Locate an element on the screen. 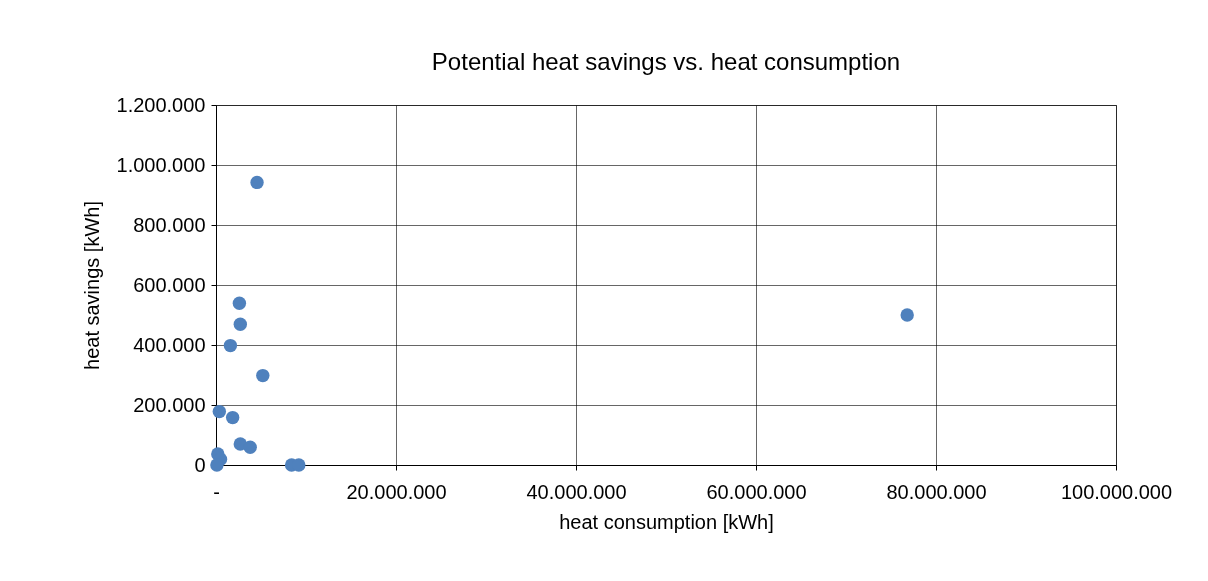 This screenshot has height=581, width=1208. x-tick-label: 80.000.000 is located at coordinates (936, 491).